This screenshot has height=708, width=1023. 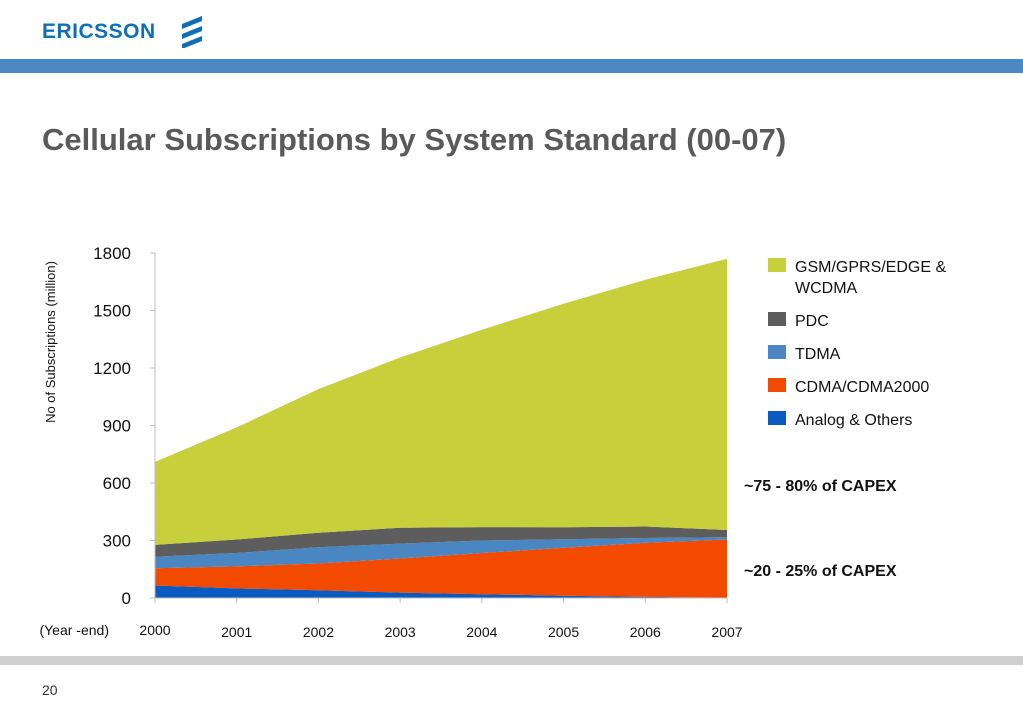 What do you see at coordinates (126, 598) in the screenshot?
I see `y-tick-label: 0` at bounding box center [126, 598].